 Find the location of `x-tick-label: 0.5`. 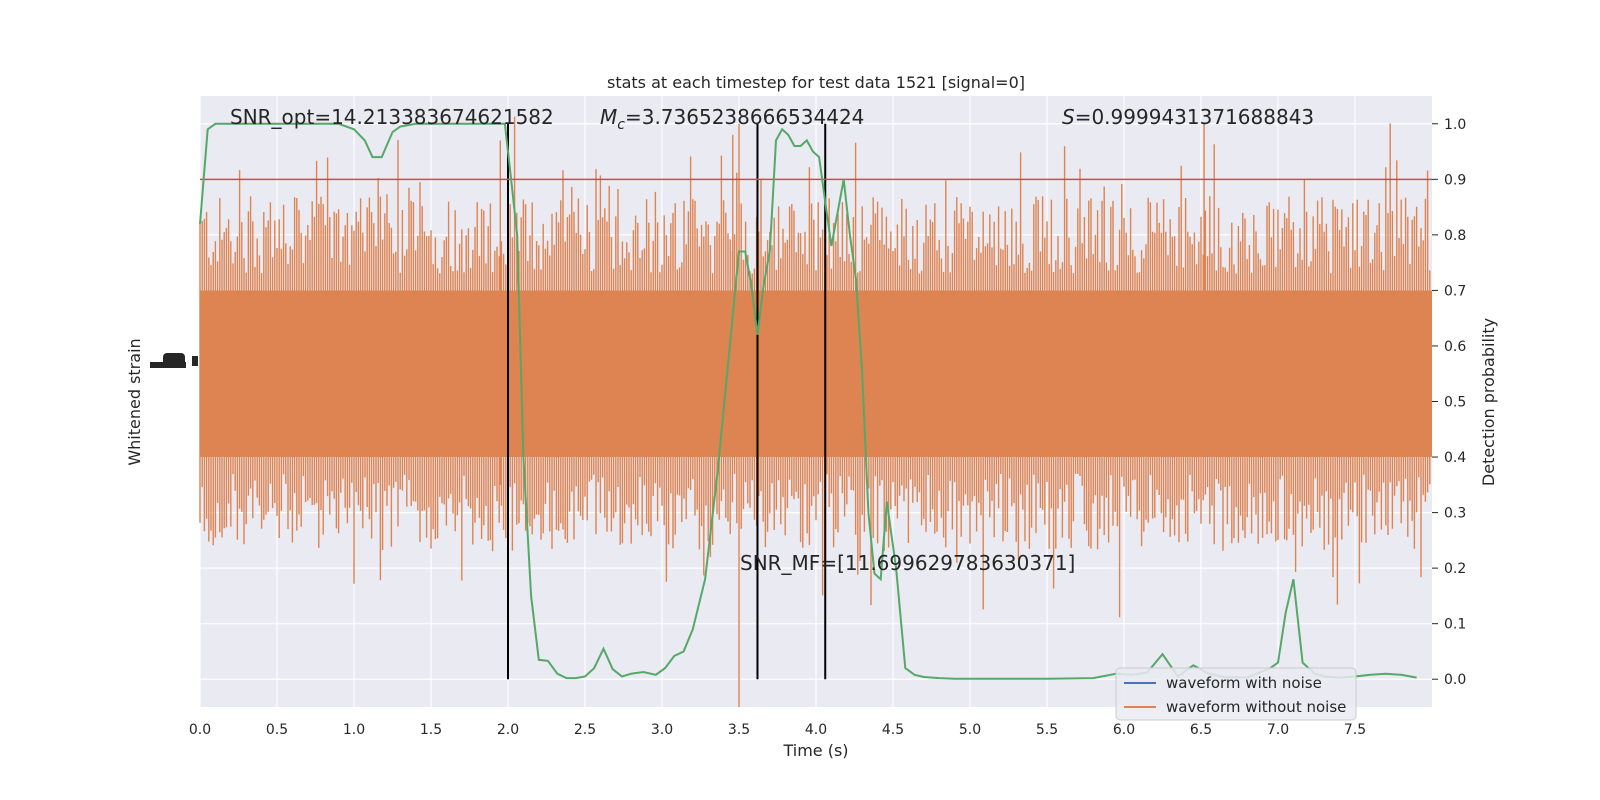

x-tick-label: 0.5 is located at coordinates (277, 730).